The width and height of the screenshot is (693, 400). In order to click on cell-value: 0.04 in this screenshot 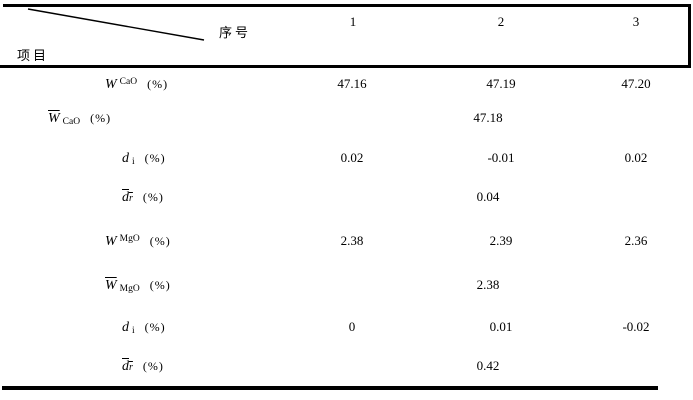, I will do `click(488, 196)`.